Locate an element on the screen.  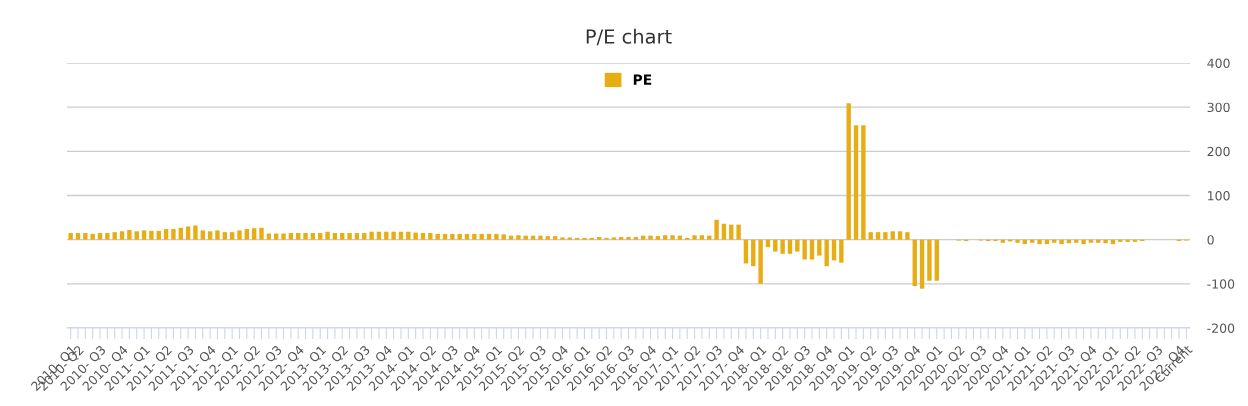
y-tick-label: 100 is located at coordinates (1219, 195).